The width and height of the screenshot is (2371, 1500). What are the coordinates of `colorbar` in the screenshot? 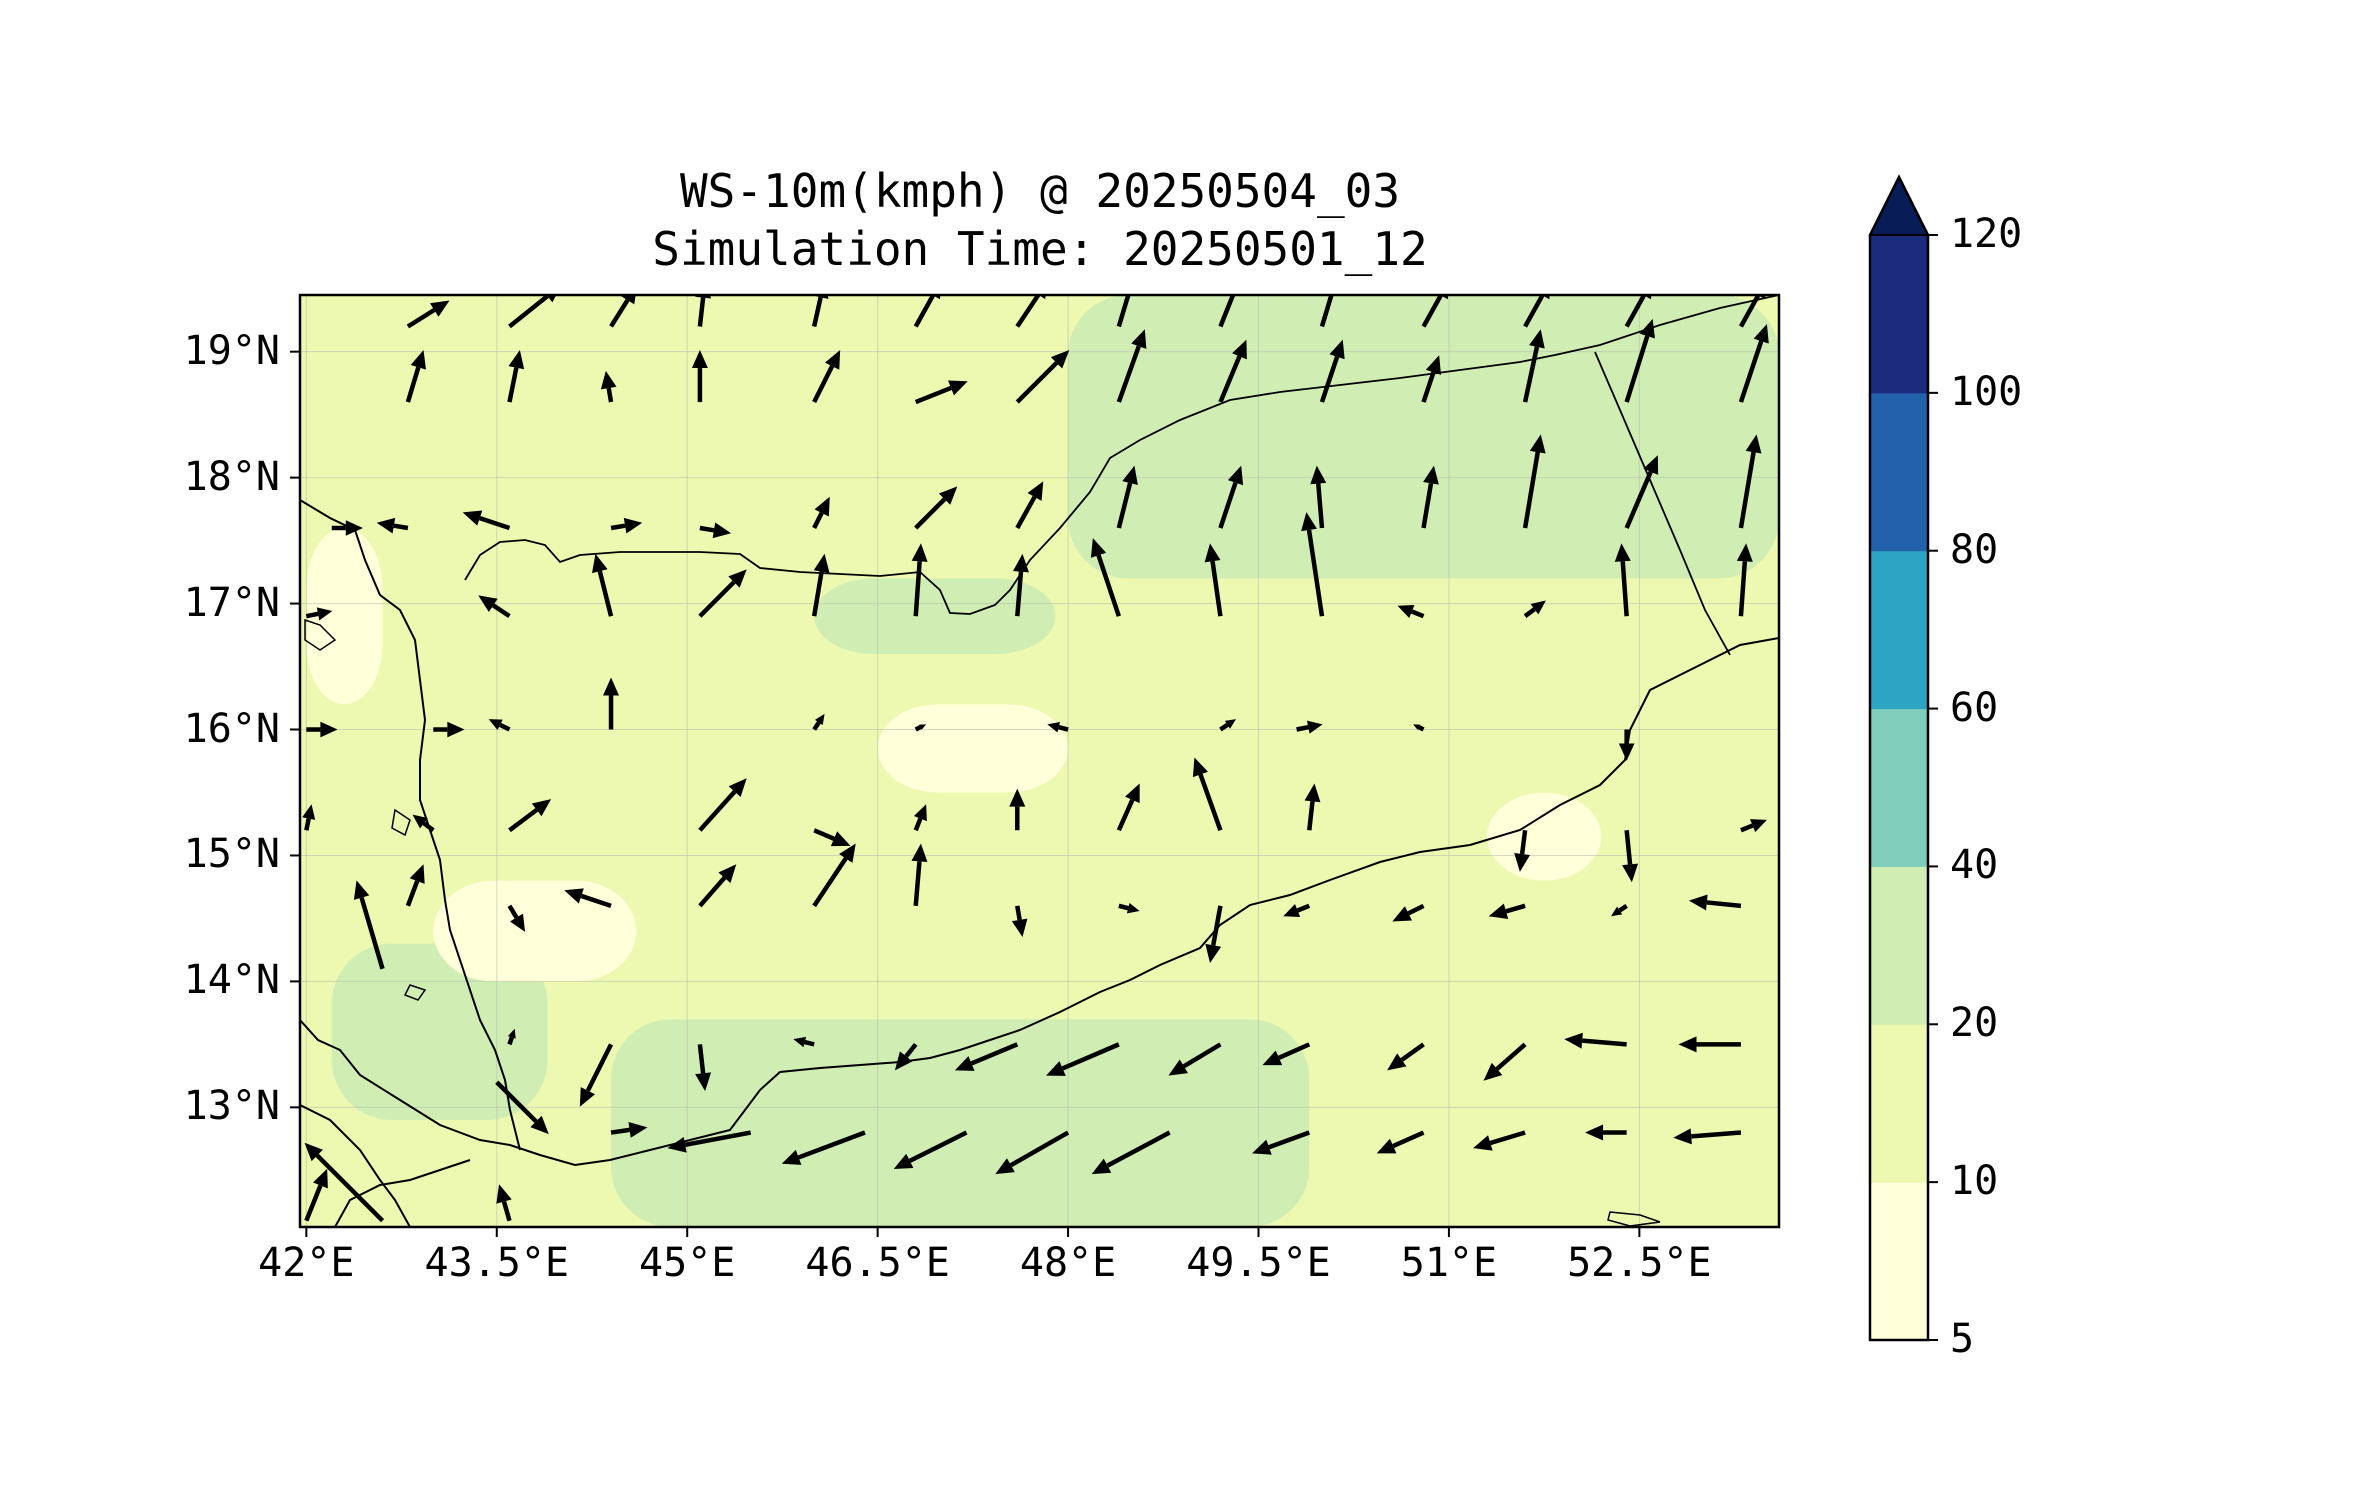 It's located at (1903, 758).